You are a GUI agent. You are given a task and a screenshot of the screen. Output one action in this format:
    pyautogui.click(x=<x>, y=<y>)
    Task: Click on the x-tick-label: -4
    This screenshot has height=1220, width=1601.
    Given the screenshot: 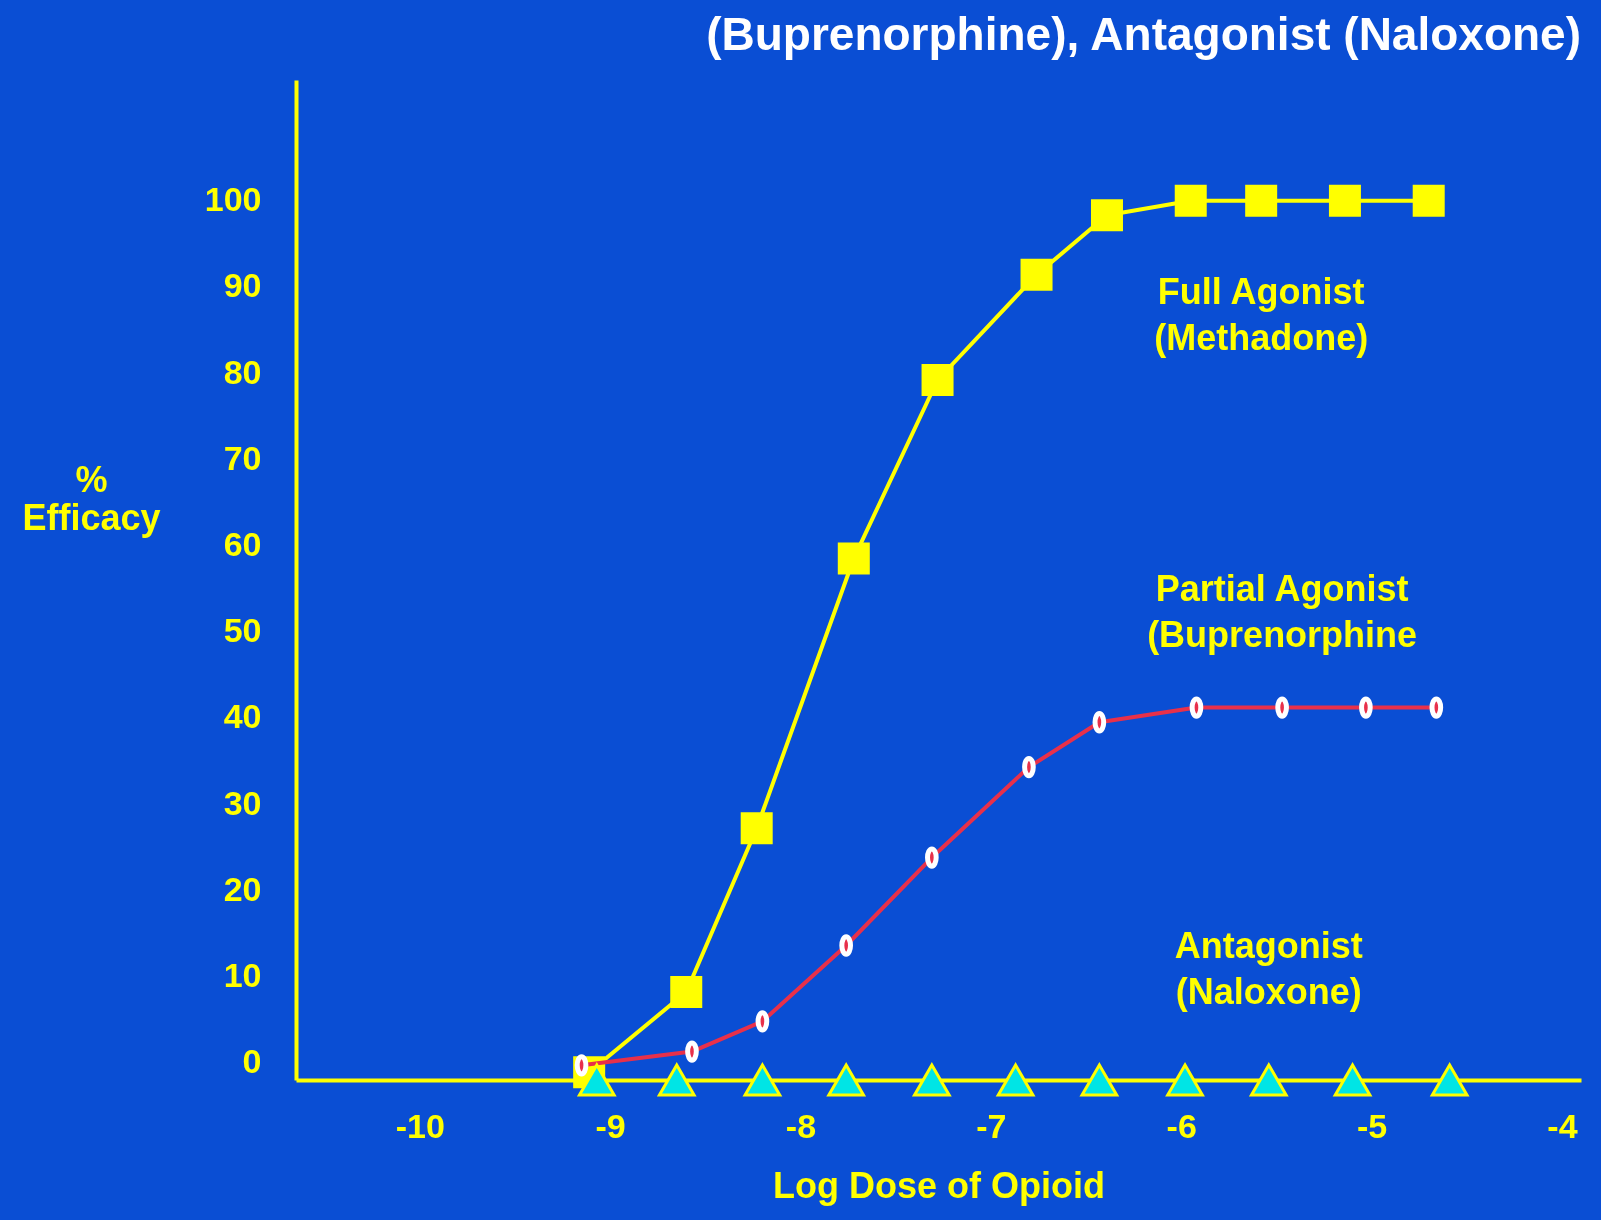 What is the action you would take?
    pyautogui.click(x=1562, y=1125)
    